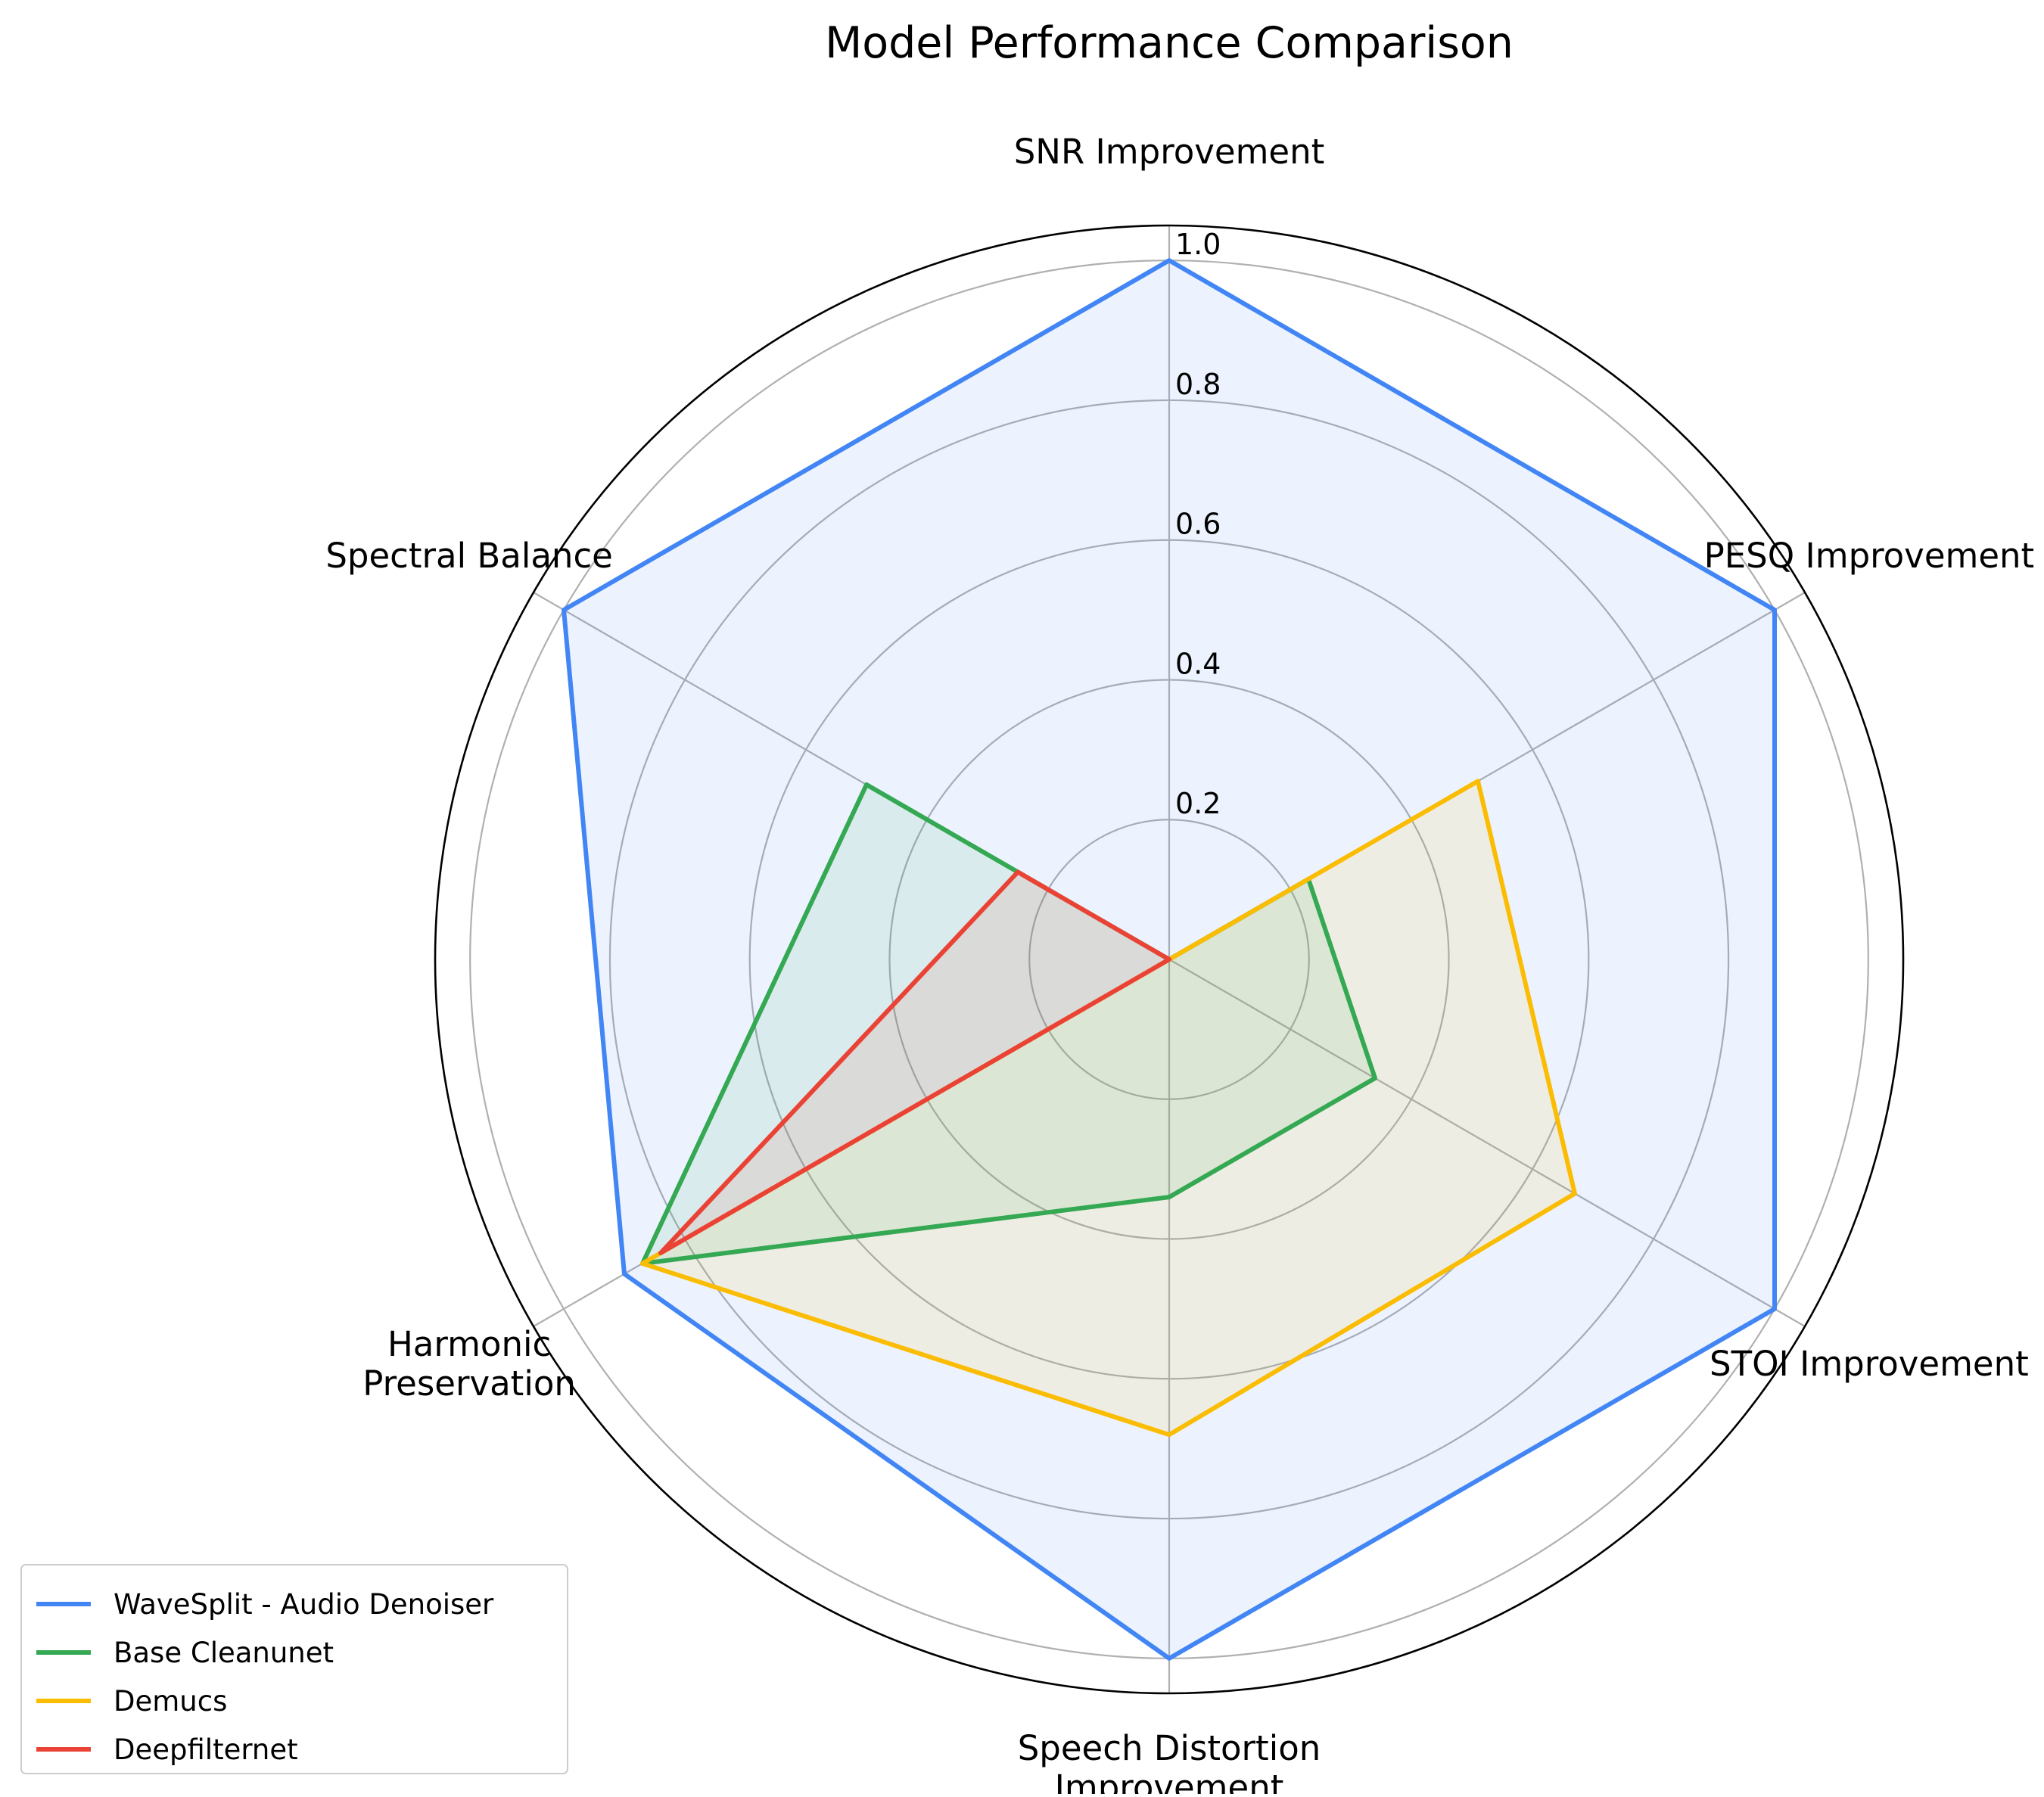  What do you see at coordinates (206, 1749) in the screenshot?
I see `legend-label-3: Deepfilternet` at bounding box center [206, 1749].